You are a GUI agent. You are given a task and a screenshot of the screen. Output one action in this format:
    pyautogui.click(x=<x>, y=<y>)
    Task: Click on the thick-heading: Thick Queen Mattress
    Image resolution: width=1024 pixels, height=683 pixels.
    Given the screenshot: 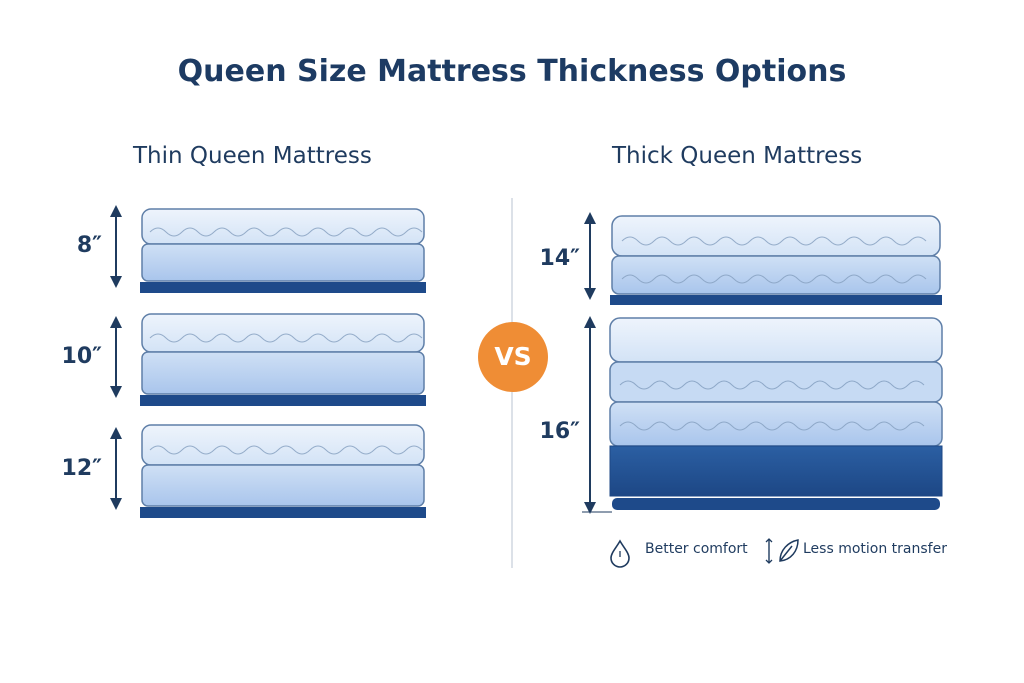 What is the action you would take?
    pyautogui.click(x=737, y=156)
    